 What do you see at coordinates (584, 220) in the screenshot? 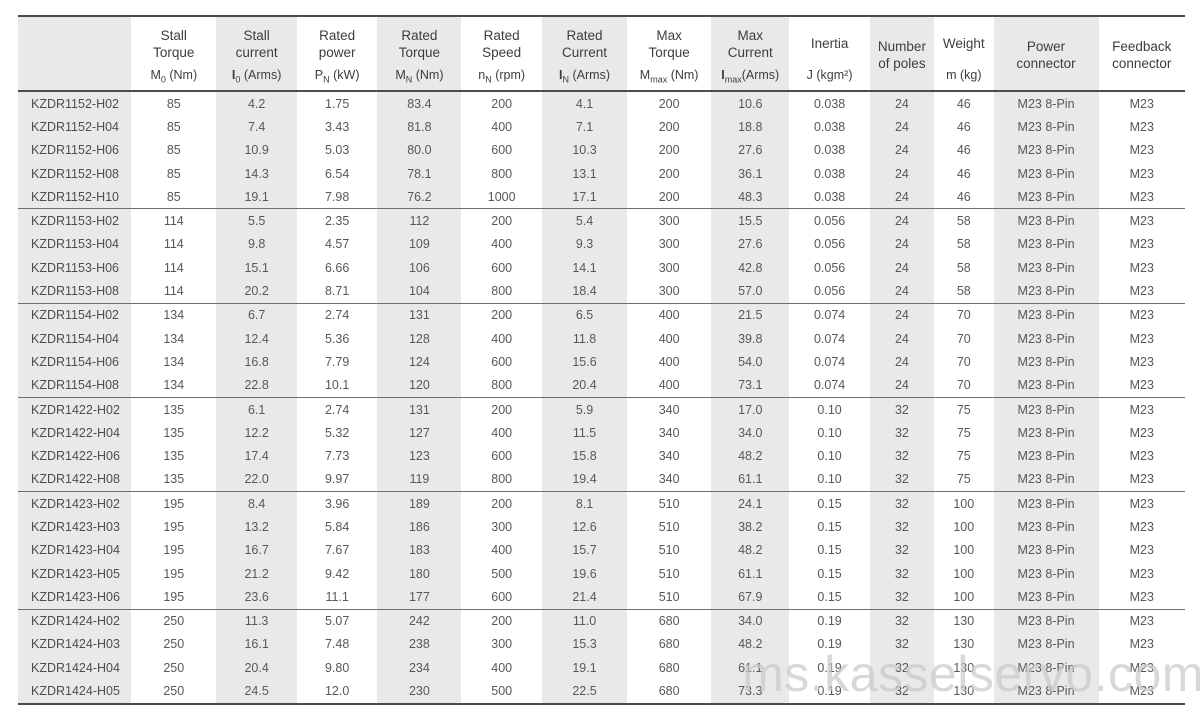
I see `value-cell: 5.4` at bounding box center [584, 220].